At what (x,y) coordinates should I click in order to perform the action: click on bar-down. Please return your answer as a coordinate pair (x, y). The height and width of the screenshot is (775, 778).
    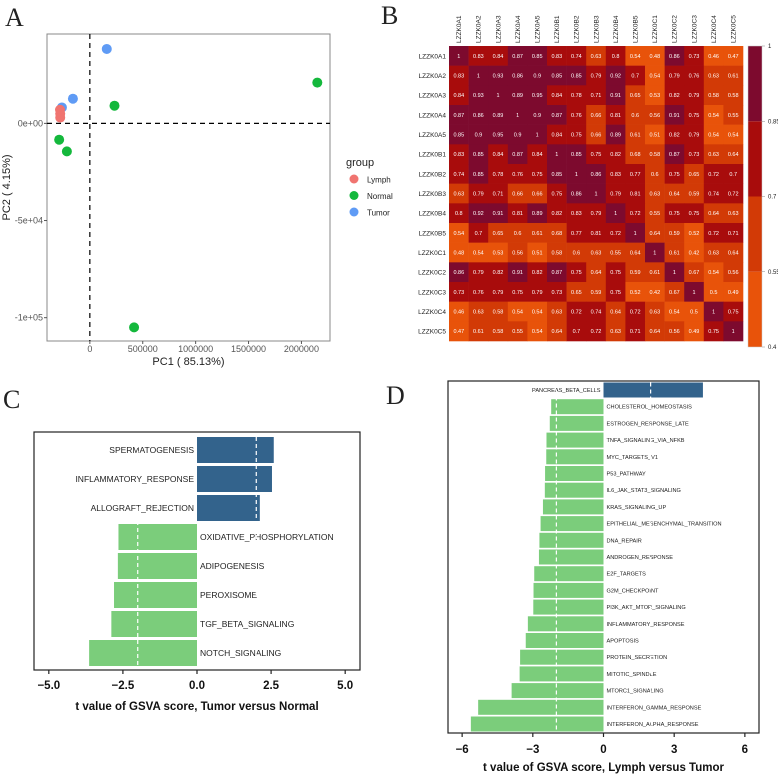
    Looking at the image, I should click on (157, 537).